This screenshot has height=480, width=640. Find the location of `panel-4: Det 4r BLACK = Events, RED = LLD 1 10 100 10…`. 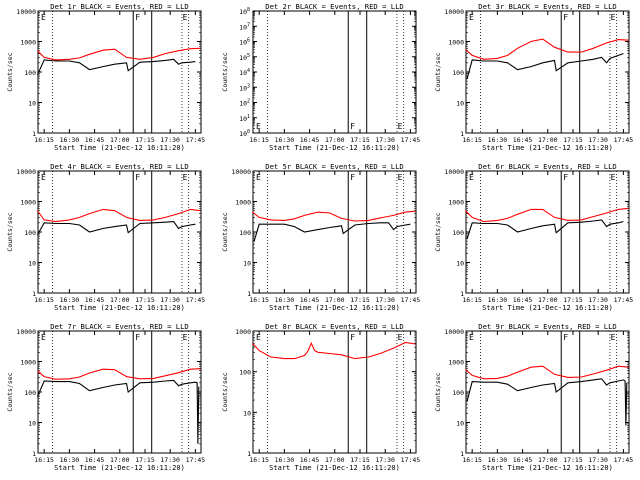

panel-4: Det 4r BLACK = Events, RED = LLD 1 10 100 10… is located at coordinates (105, 237).